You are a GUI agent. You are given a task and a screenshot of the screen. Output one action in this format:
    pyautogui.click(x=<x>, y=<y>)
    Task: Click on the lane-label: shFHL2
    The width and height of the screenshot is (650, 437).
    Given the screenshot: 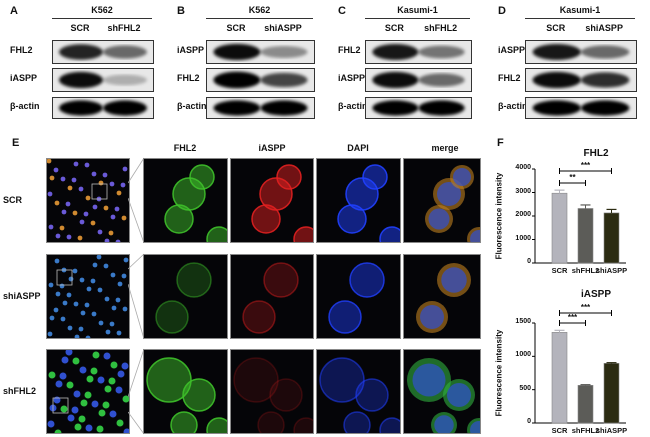 What is the action you would take?
    pyautogui.click(x=441, y=28)
    